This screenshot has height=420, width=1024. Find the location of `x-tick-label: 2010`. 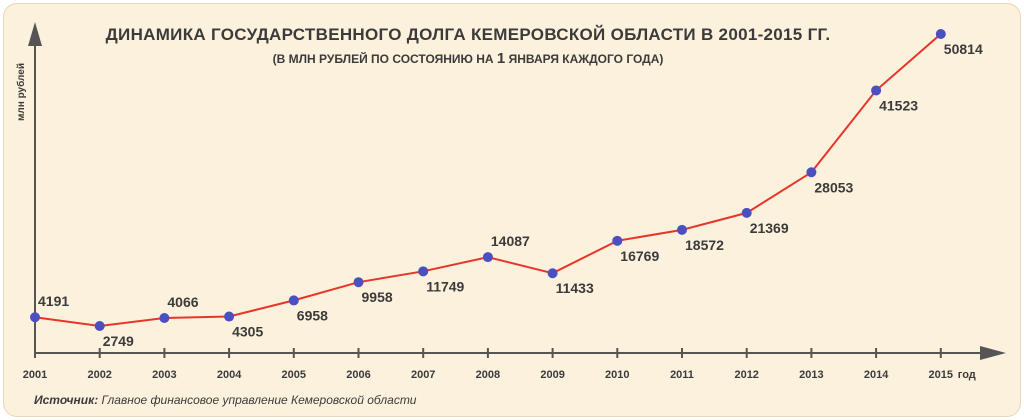

x-tick-label: 2010 is located at coordinates (617, 375).